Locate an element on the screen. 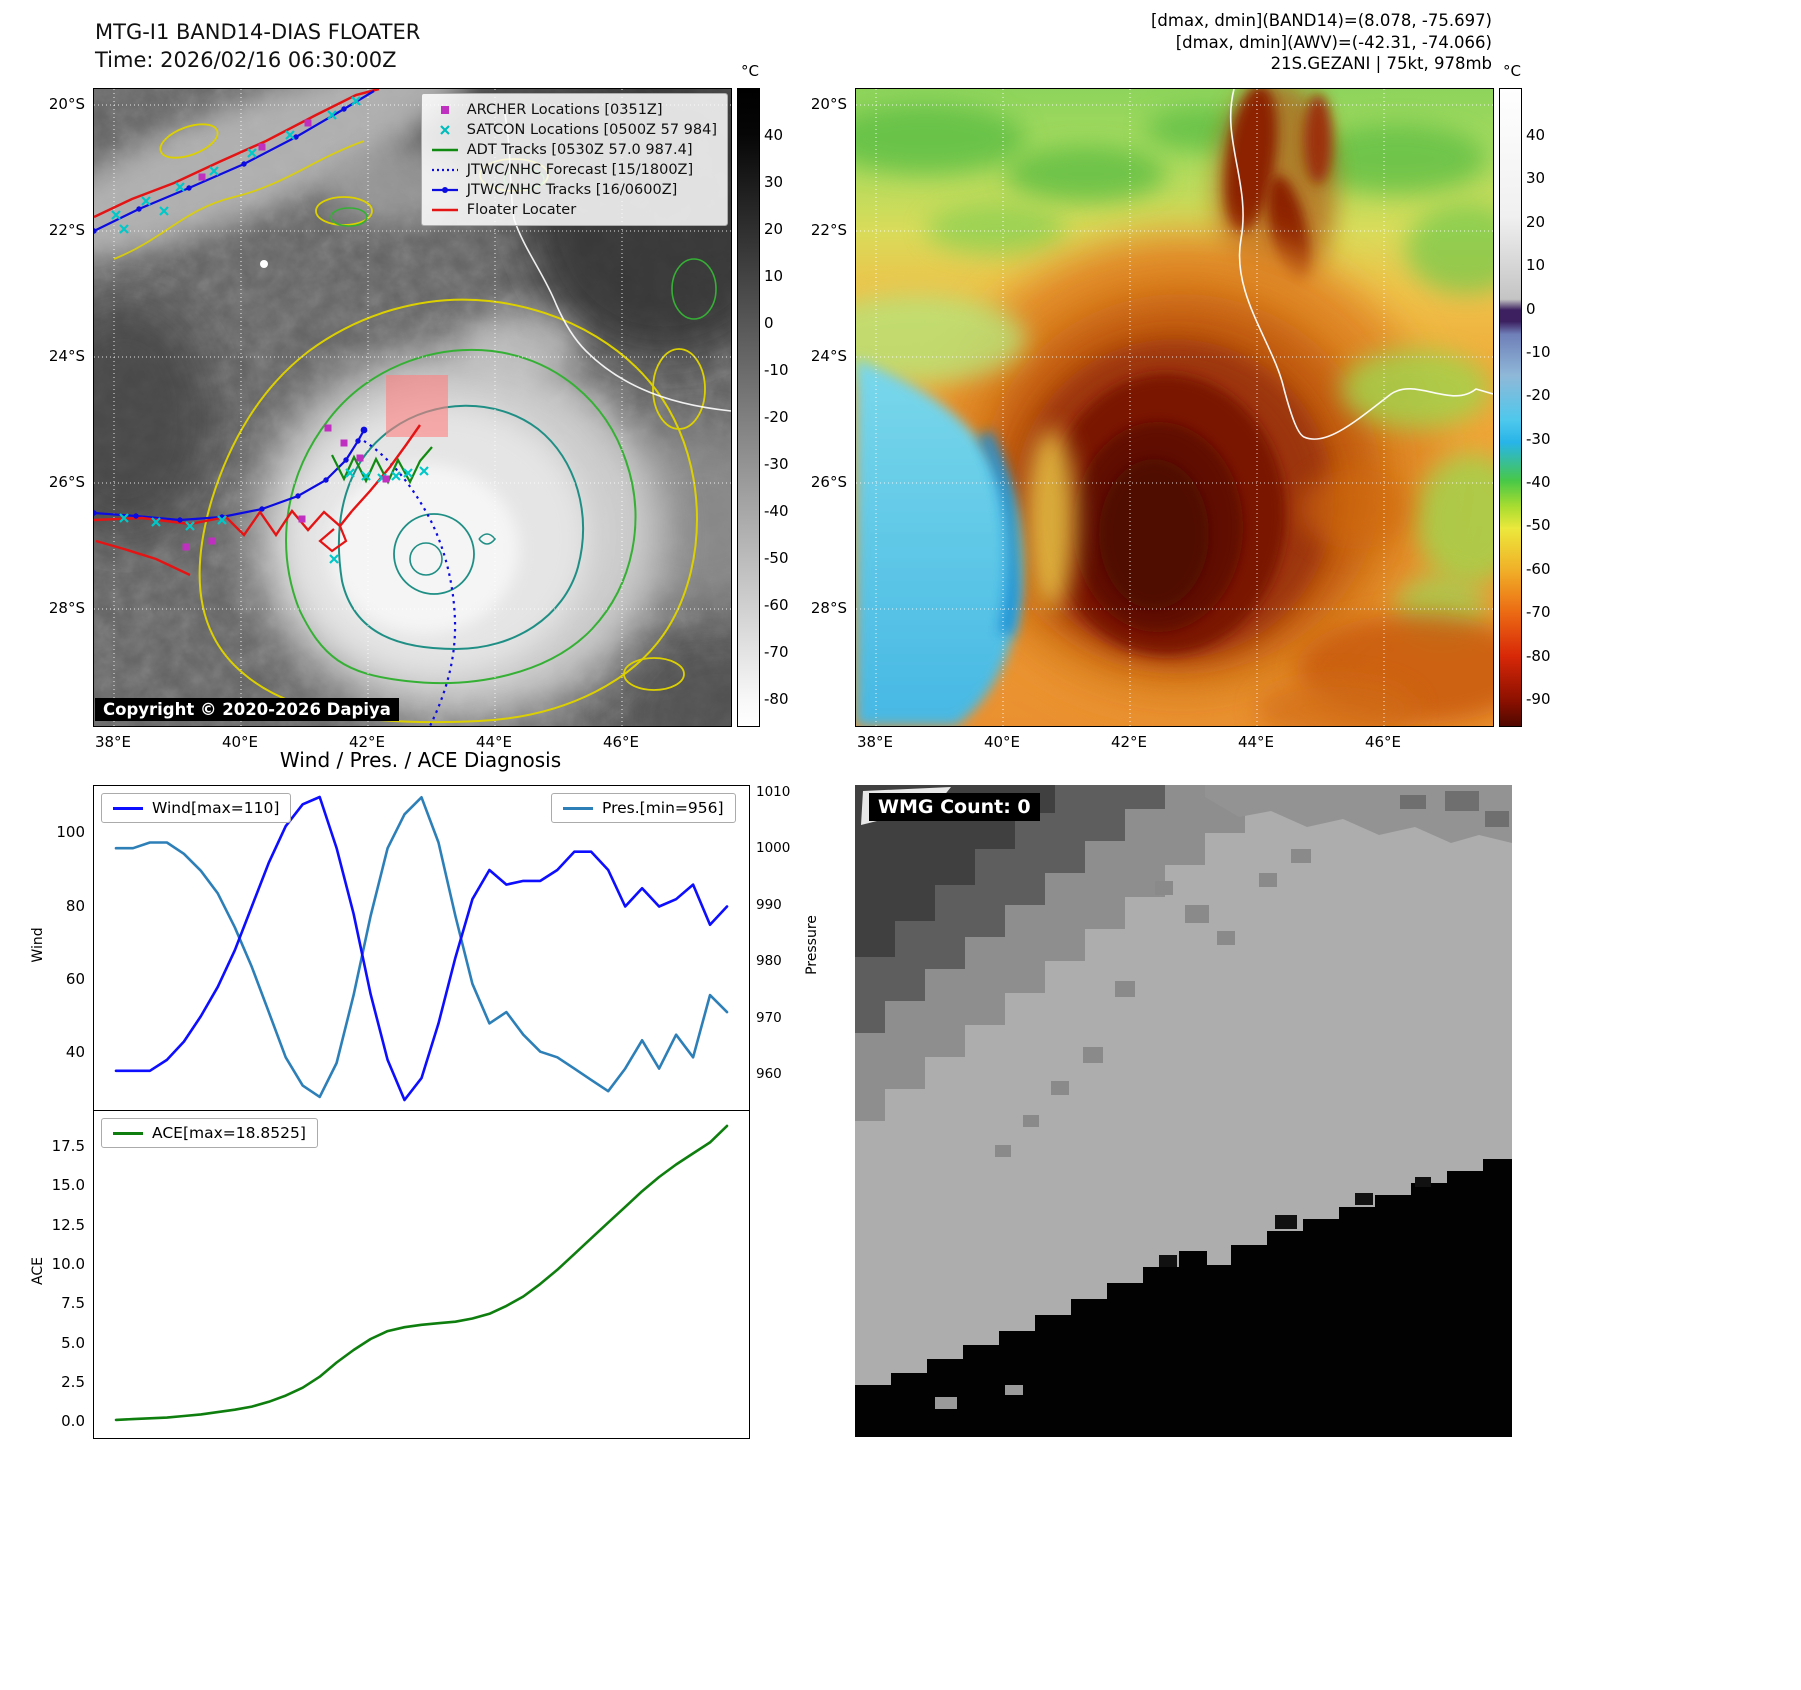  legend-item: SATCON Locations [0500Z 57 984] is located at coordinates (573, 129).